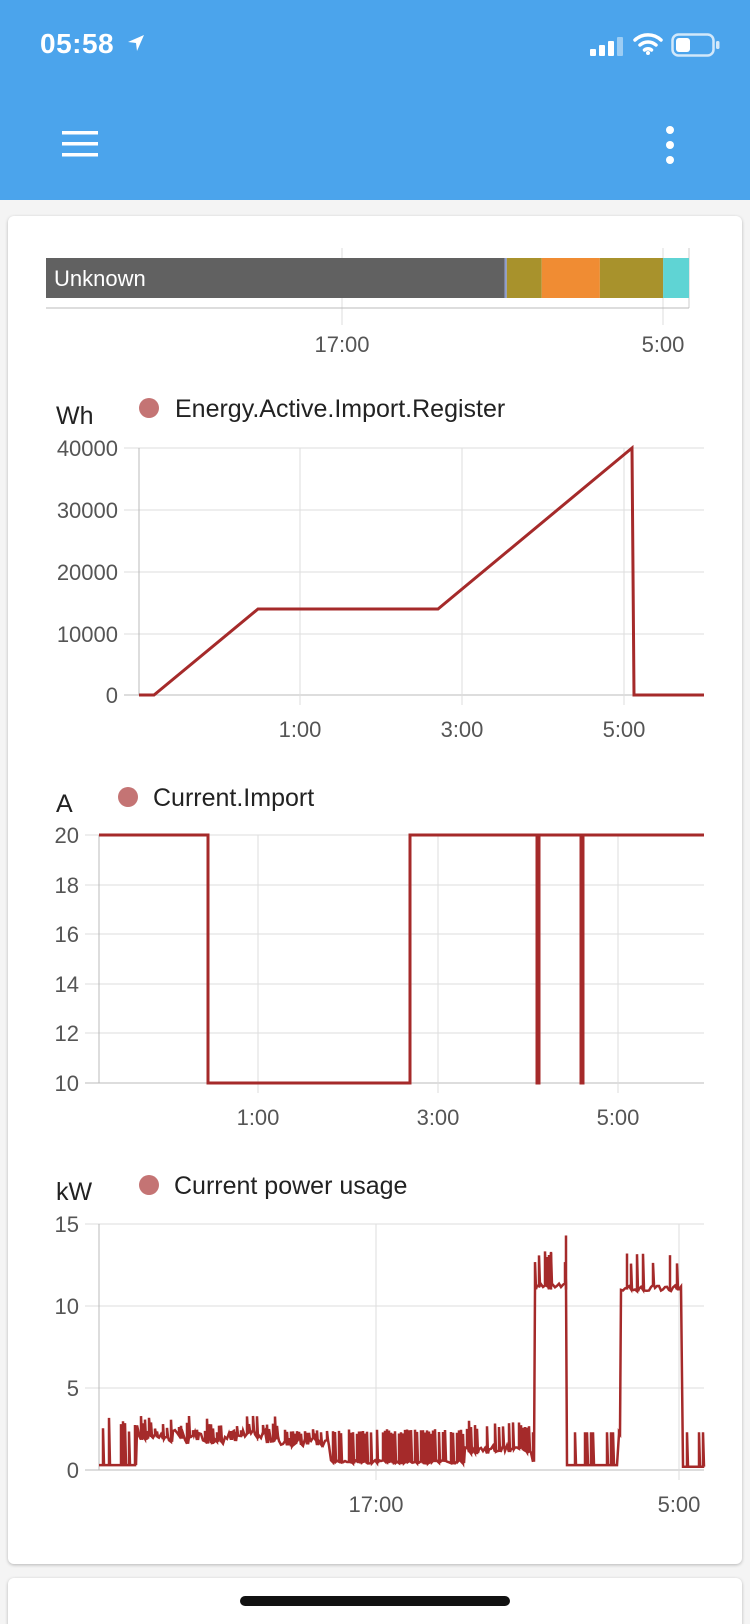 Image resolution: width=750 pixels, height=1624 pixels. Describe the element at coordinates (606, 46) in the screenshot. I see `cellular-signal-icon` at that location.